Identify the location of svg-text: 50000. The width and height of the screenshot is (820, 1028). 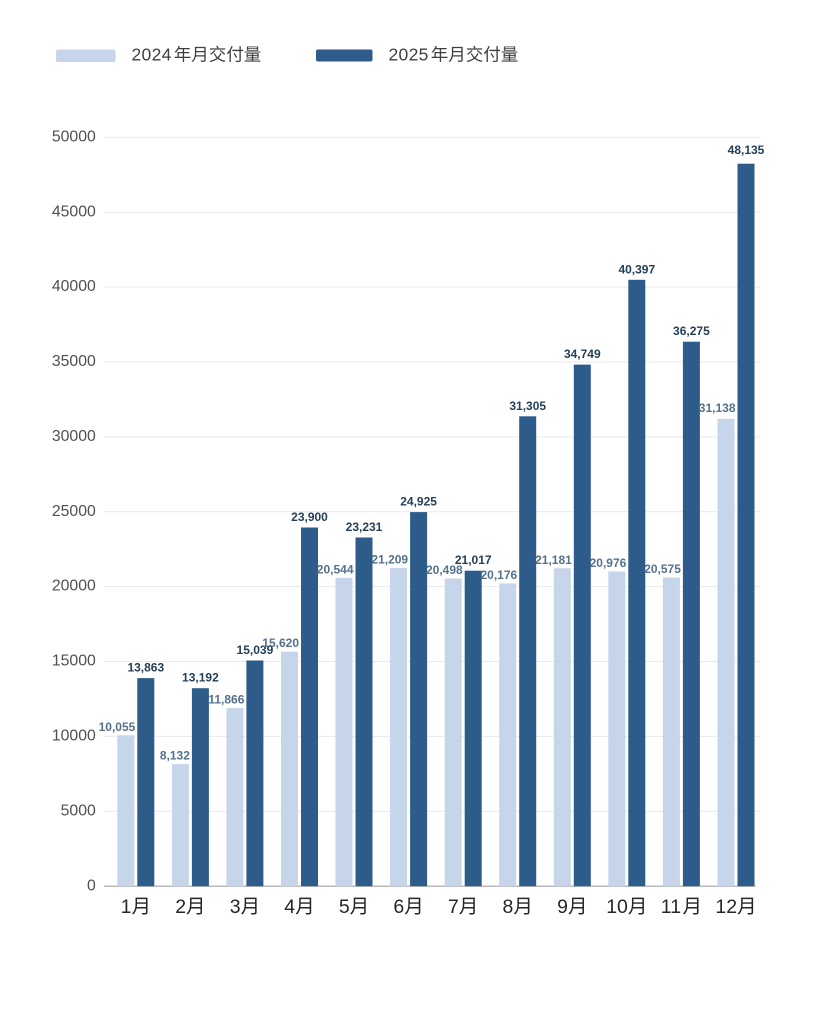
(74, 136).